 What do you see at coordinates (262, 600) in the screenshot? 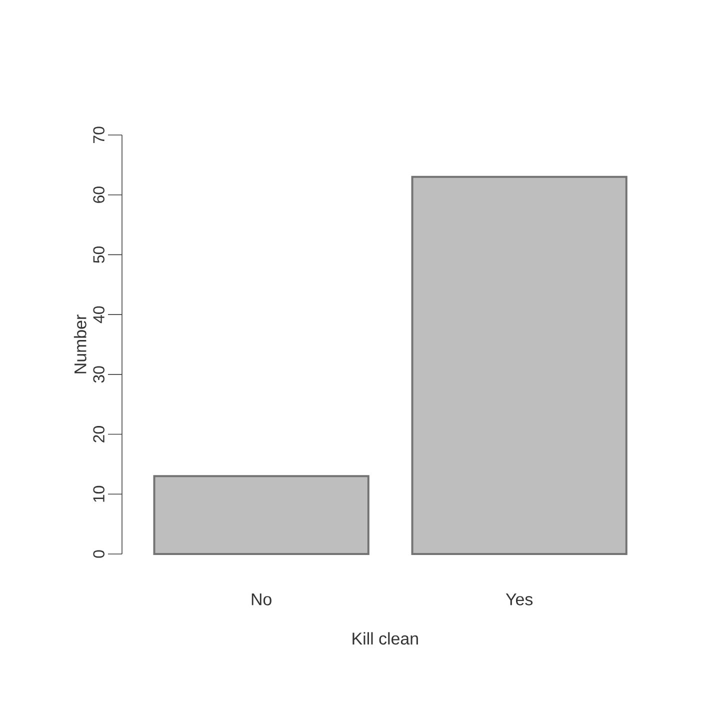
I see `x-tick-label: No` at bounding box center [262, 600].